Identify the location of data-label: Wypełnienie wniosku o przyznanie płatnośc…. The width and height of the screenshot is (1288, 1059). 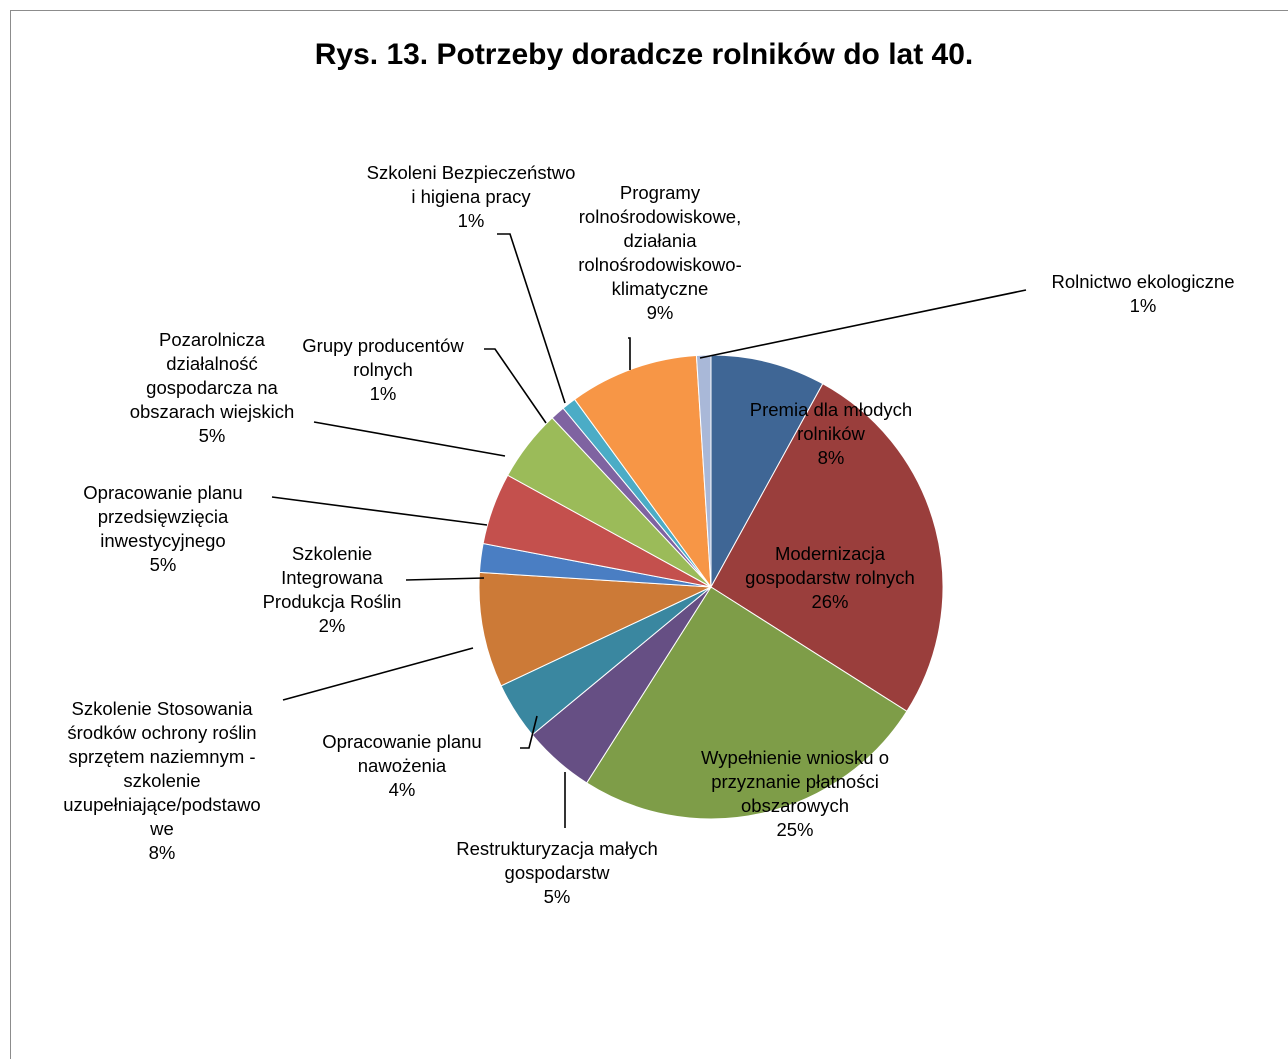
(795, 793).